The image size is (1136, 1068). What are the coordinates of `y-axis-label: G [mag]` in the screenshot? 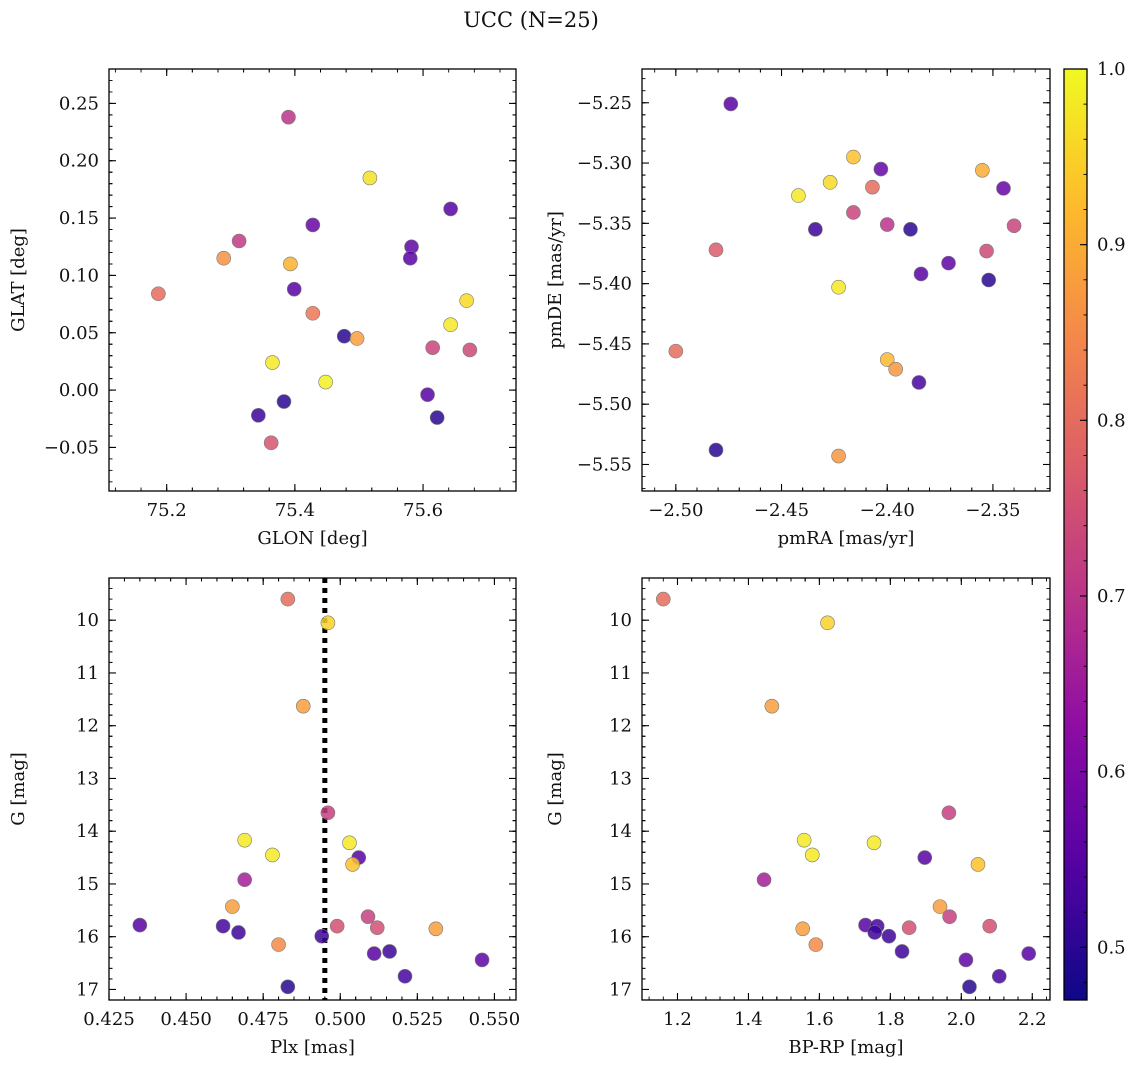 It's located at (18, 788).